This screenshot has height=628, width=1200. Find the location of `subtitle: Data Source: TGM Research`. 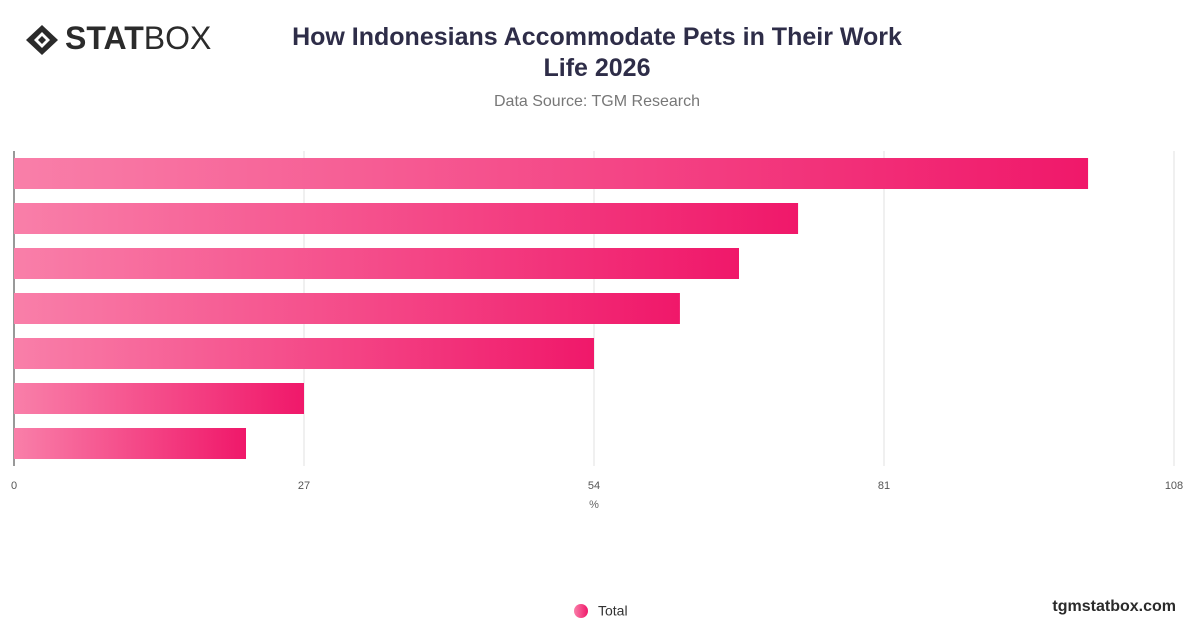

subtitle: Data Source: TGM Research is located at coordinates (597, 101).